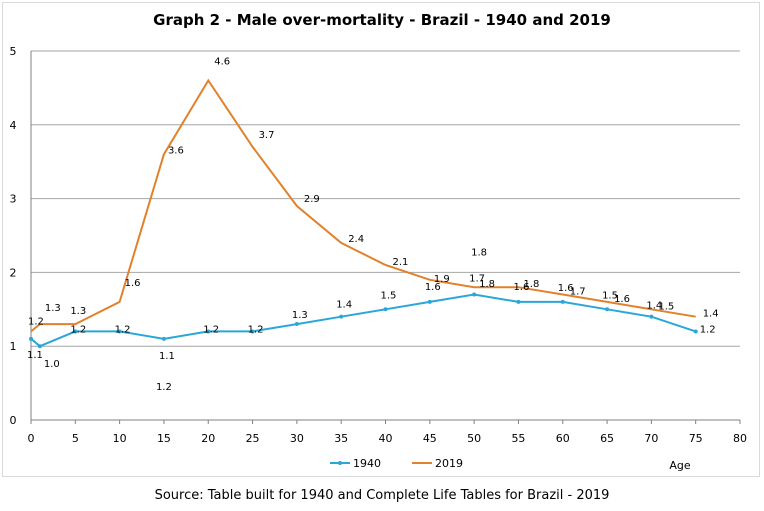 This screenshot has width=764, height=511. I want to click on x-tick-label: 40, so click(386, 438).